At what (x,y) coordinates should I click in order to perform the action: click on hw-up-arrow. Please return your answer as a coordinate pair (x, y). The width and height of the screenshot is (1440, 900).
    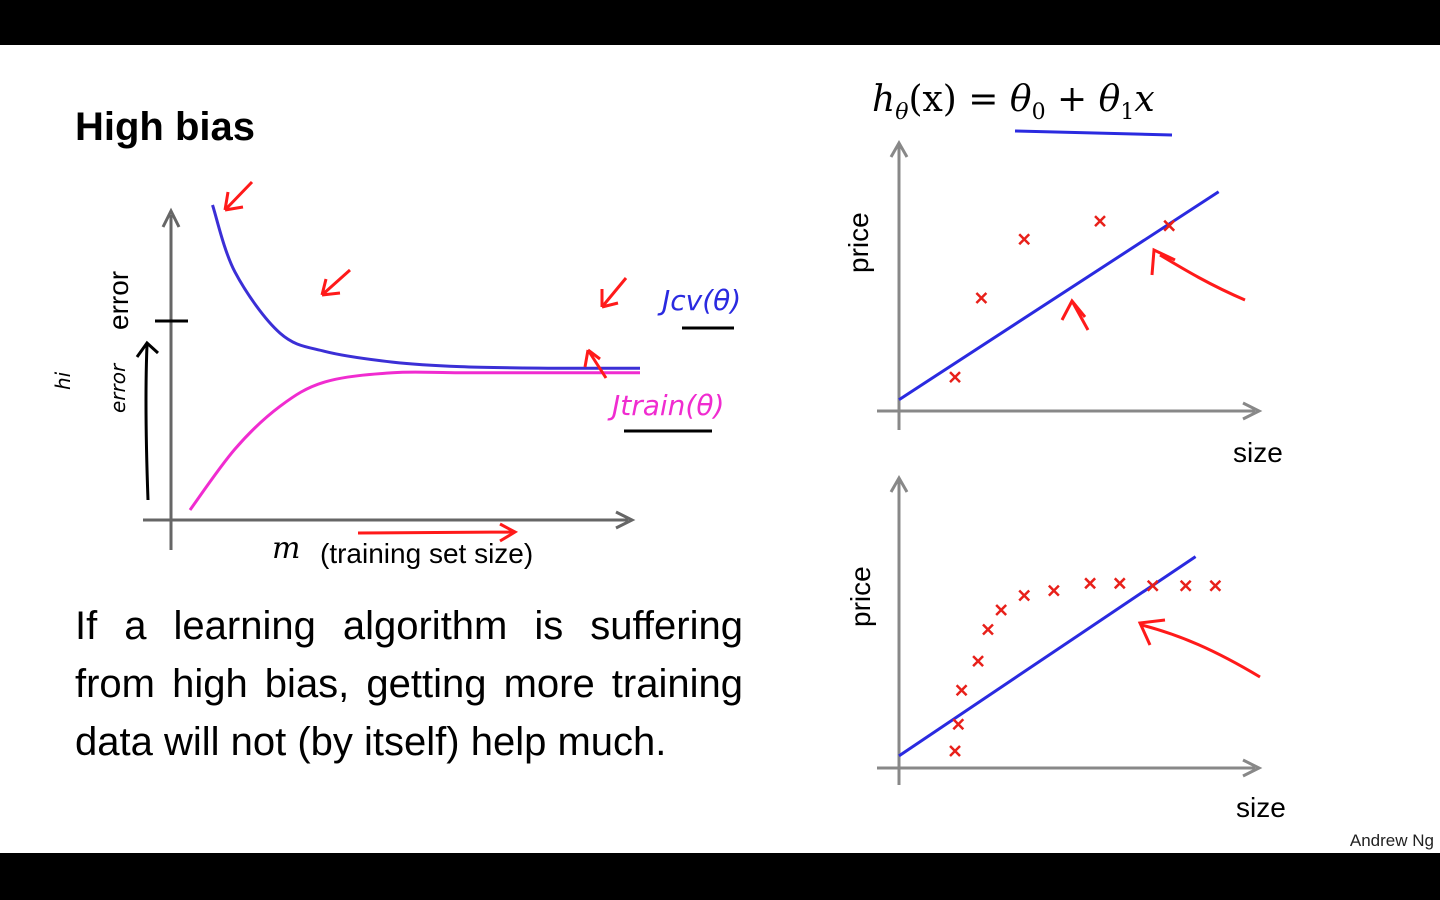
    Looking at the image, I should click on (147, 422).